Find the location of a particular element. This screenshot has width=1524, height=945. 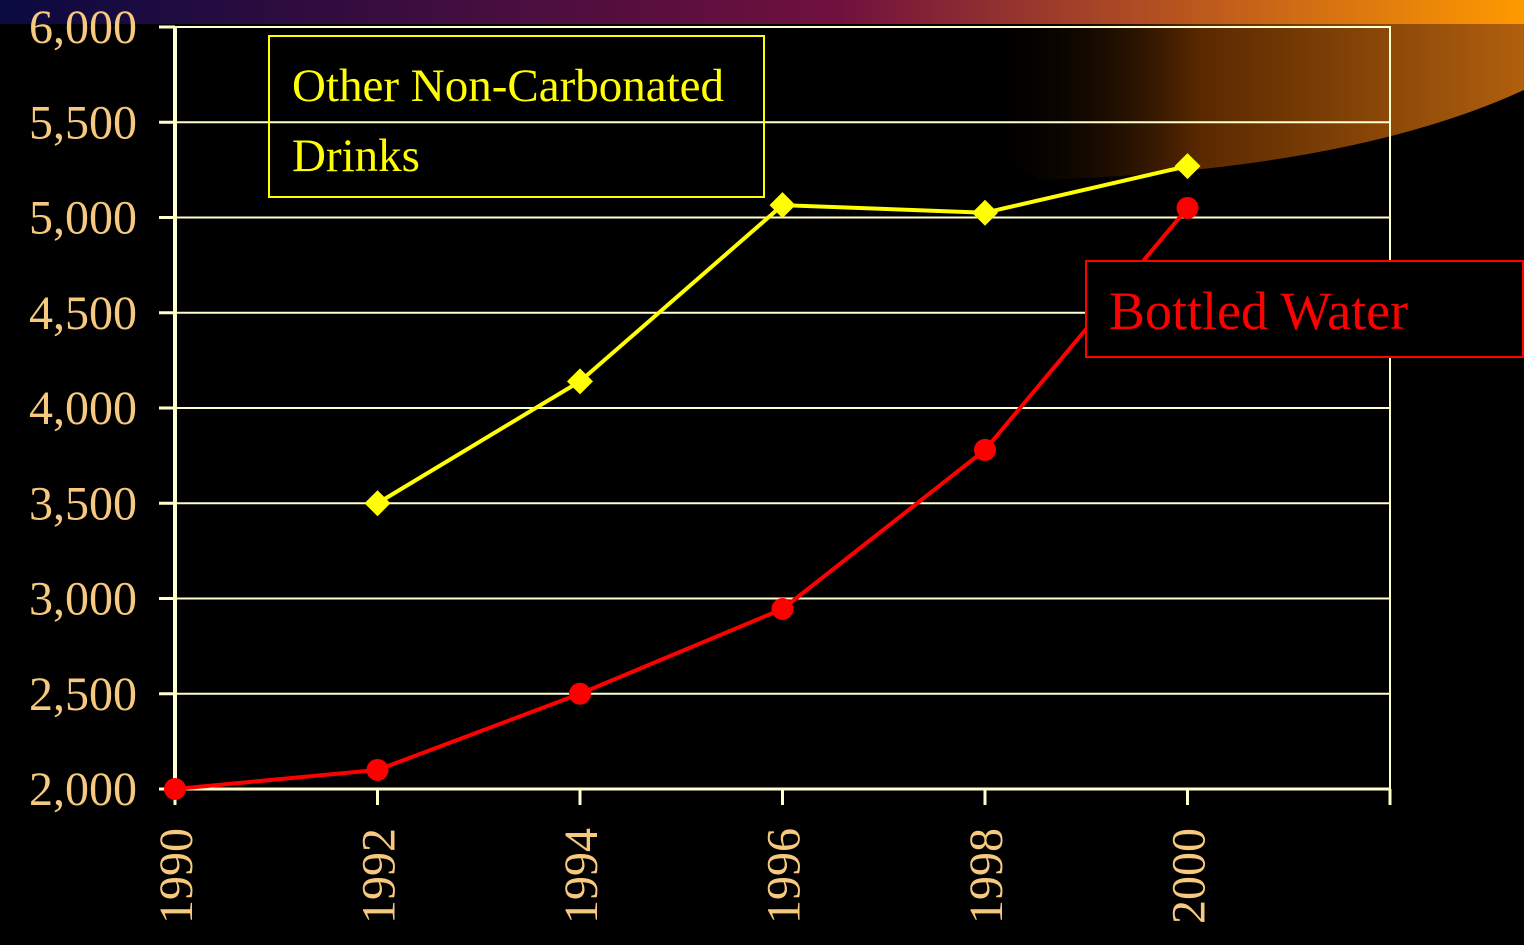

series-label-box: Bottled Water is located at coordinates (1304, 309).